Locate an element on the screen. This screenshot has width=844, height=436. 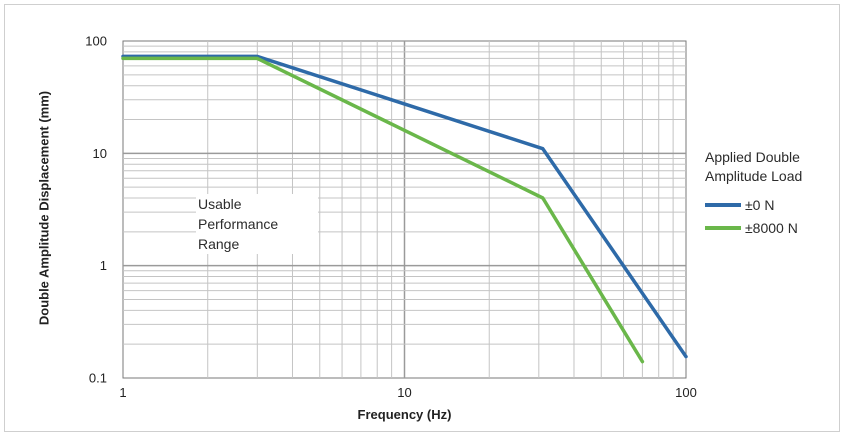
usable-range-annotation: Usable Performance Range is located at coordinates (257, 224).